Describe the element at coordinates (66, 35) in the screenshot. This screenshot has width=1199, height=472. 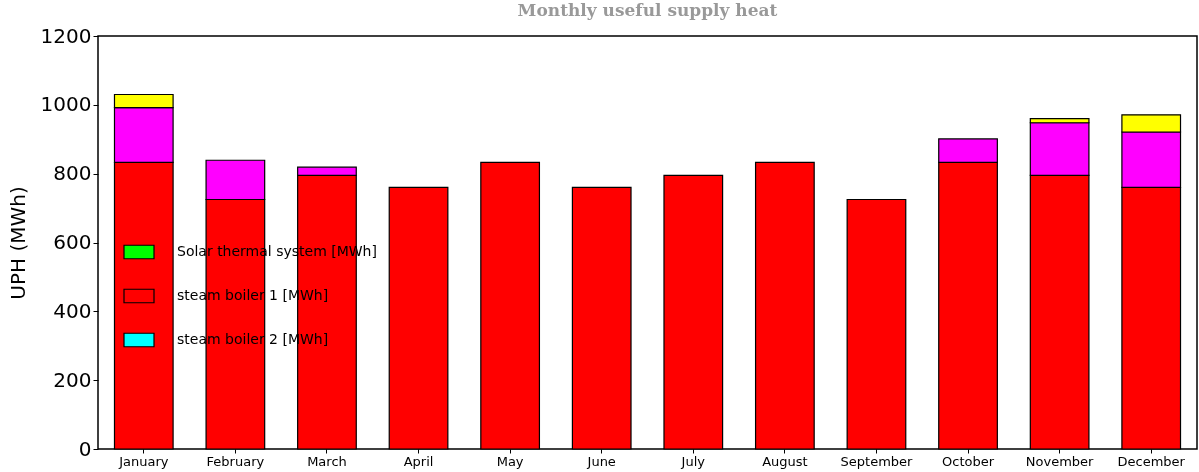
I see `y-tick-label: 1200` at that location.